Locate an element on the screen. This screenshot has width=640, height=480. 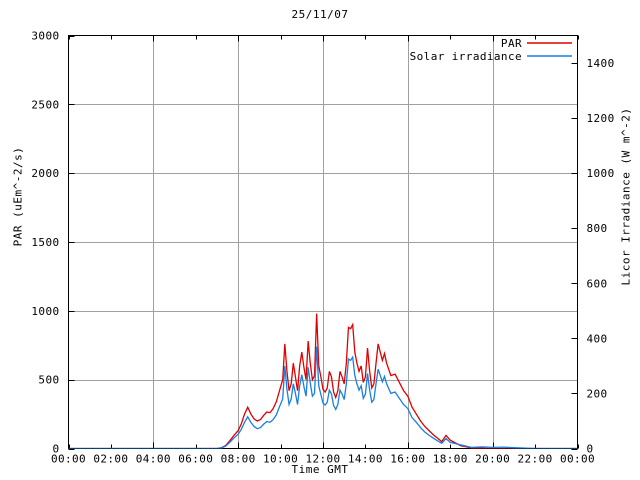
y-tick-label-left: 1500 is located at coordinates (45, 242).